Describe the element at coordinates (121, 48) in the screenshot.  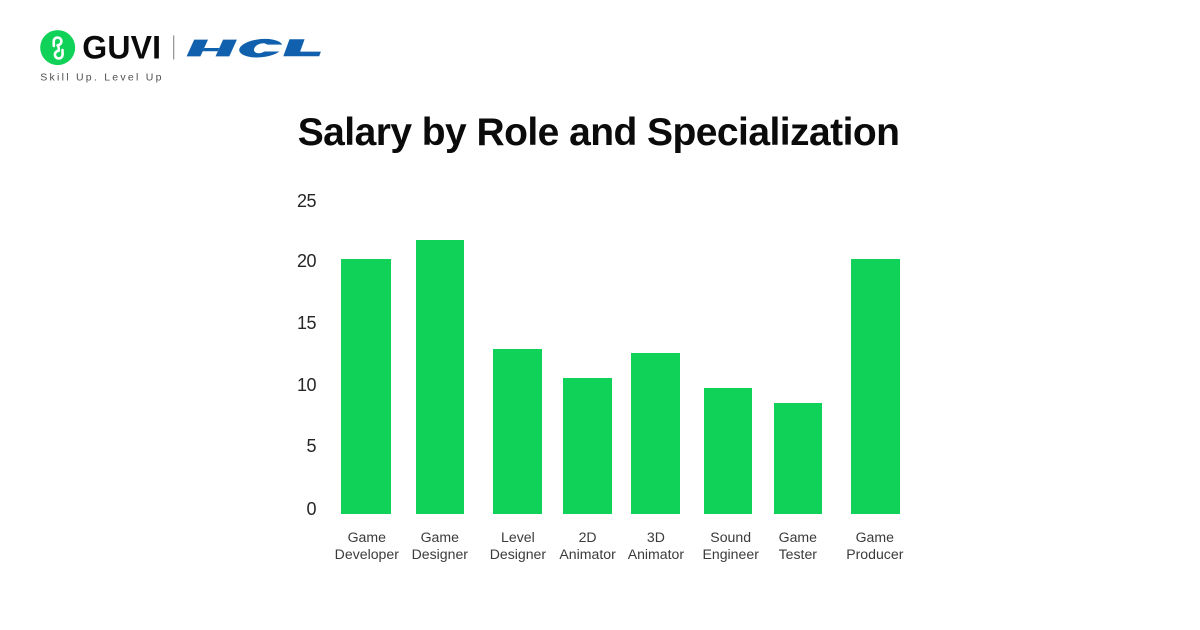
I see `svg-text: GUVI` at that location.